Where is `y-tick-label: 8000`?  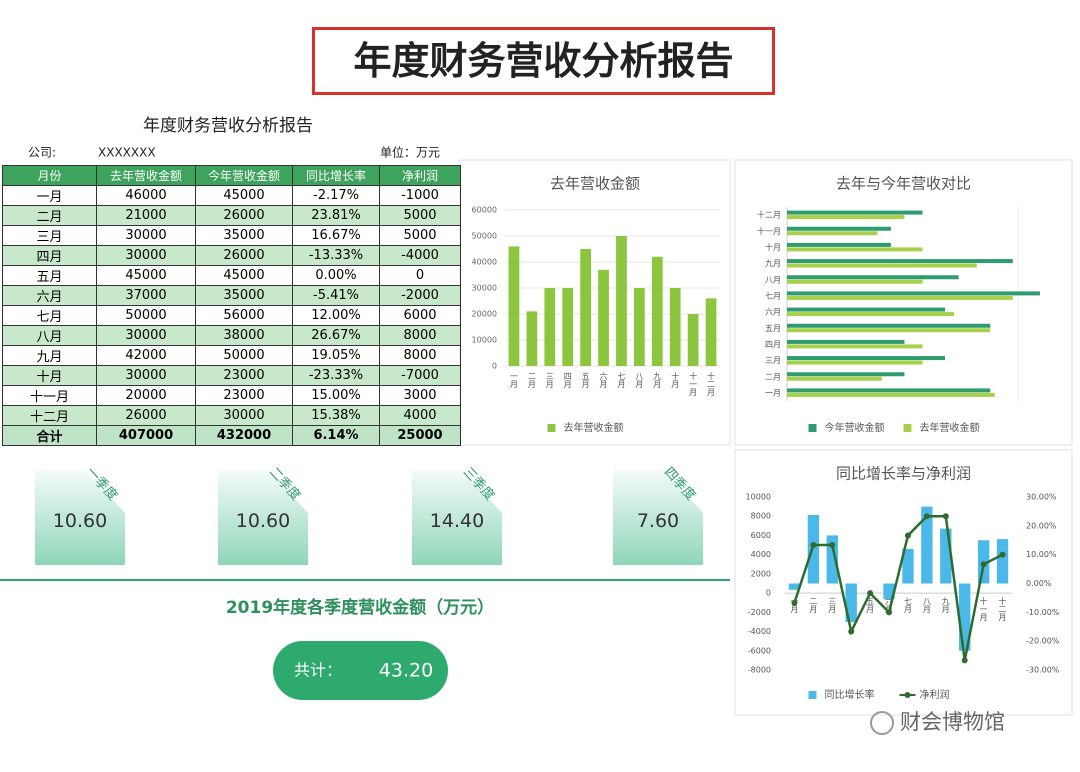
y-tick-label: 8000 is located at coordinates (761, 516).